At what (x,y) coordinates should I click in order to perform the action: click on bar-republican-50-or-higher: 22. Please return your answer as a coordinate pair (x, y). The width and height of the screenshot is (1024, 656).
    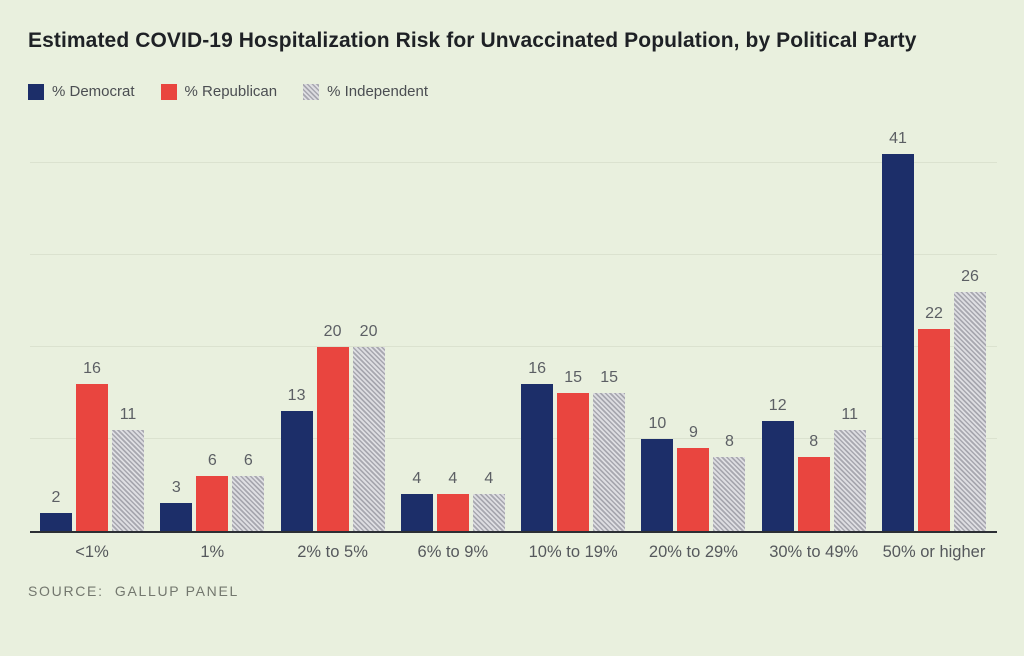
    Looking at the image, I should click on (933, 418).